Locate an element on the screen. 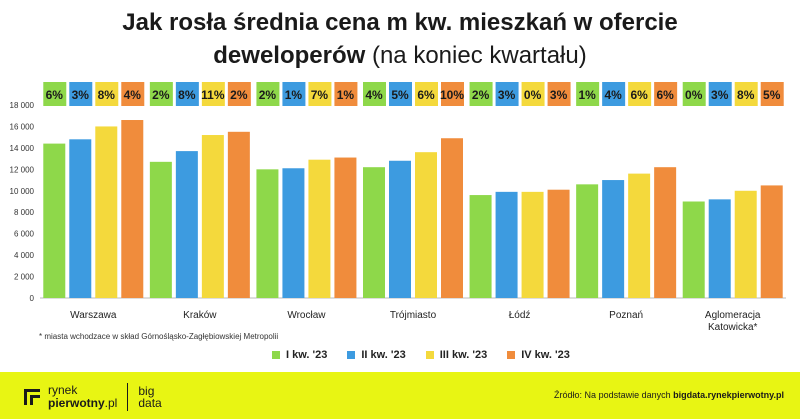  y-tick-label: 12 000 is located at coordinates (22, 169).